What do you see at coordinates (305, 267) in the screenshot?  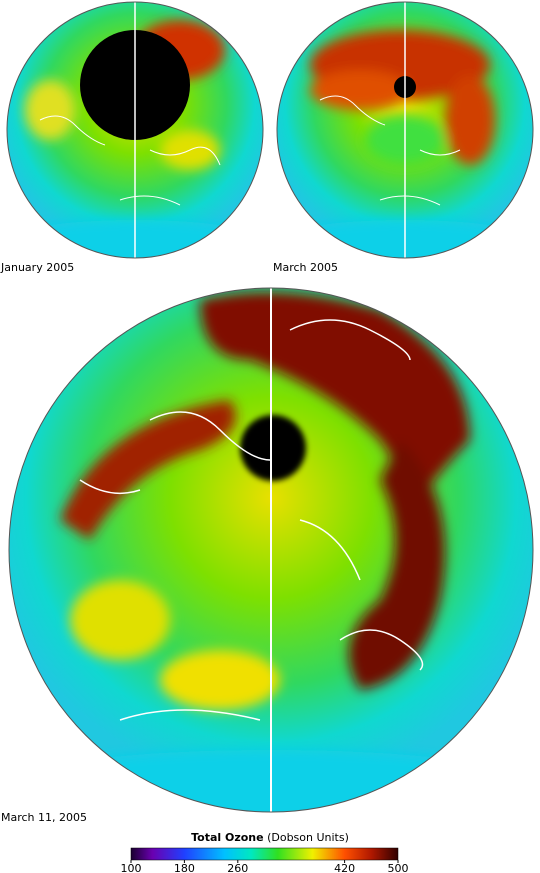 I see `panel-label: March 2005` at bounding box center [305, 267].